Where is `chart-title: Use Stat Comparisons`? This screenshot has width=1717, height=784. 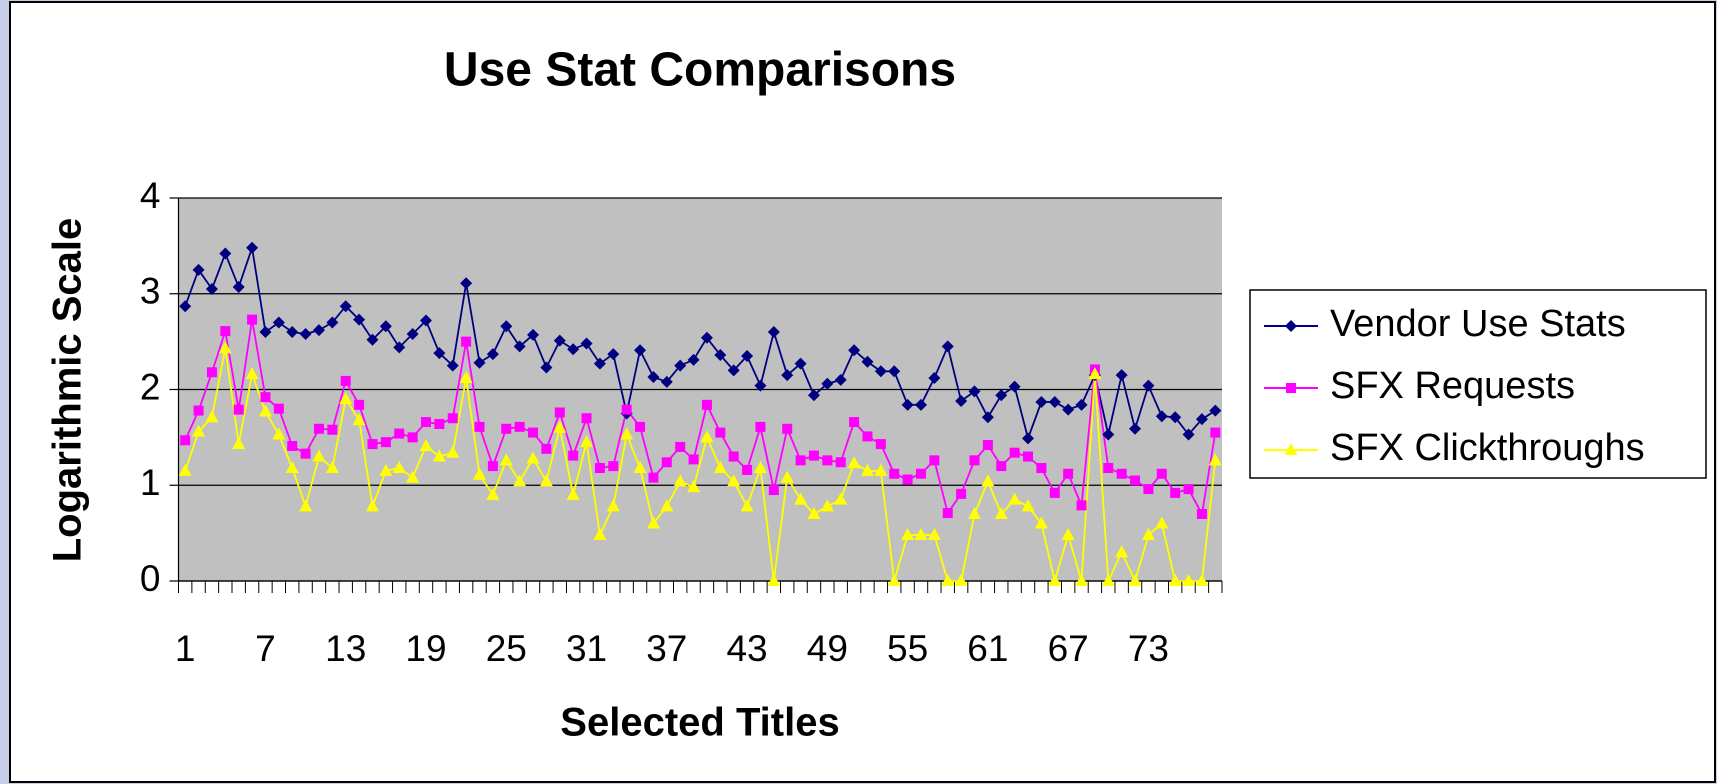
chart-title: Use Stat Comparisons is located at coordinates (700, 70).